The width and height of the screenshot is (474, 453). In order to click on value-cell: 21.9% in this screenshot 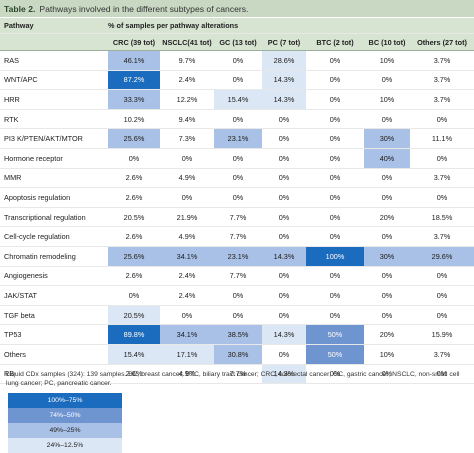, I will do `click(187, 217)`.